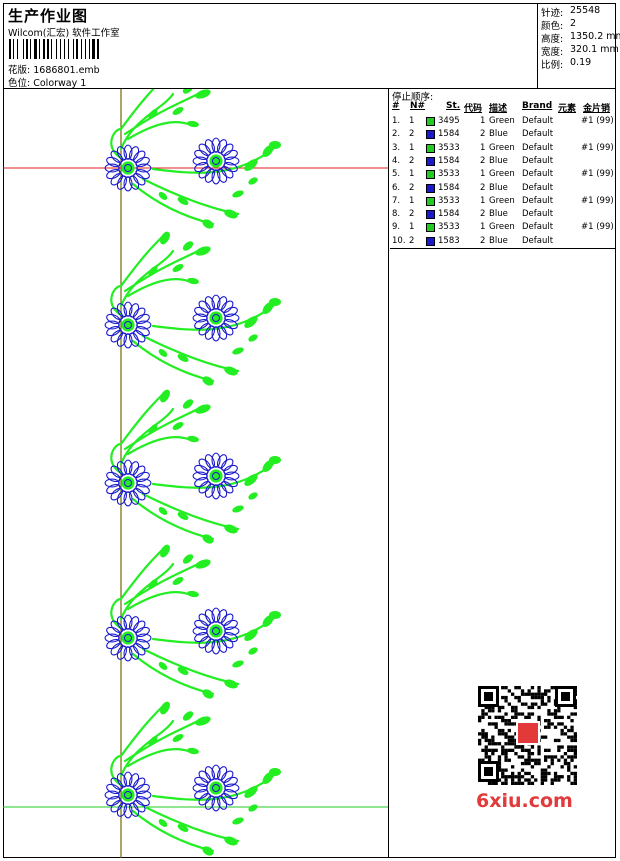 Image resolution: width=620 pixels, height=861 pixels. I want to click on software-subtitle: Wilcom(汇宏) 软件工作室, so click(64, 33).